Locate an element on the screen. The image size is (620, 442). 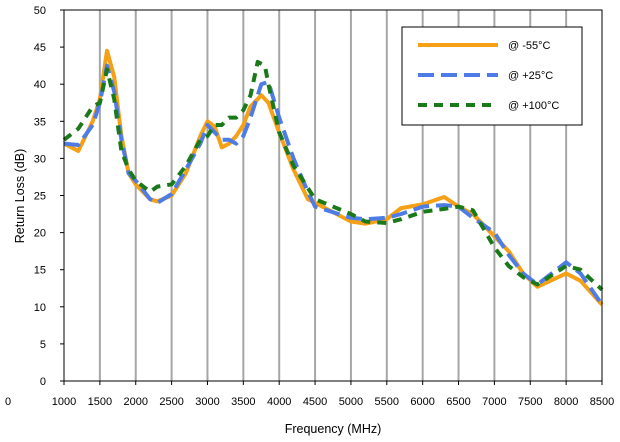
x-tick-label: 5500 is located at coordinates (387, 402).